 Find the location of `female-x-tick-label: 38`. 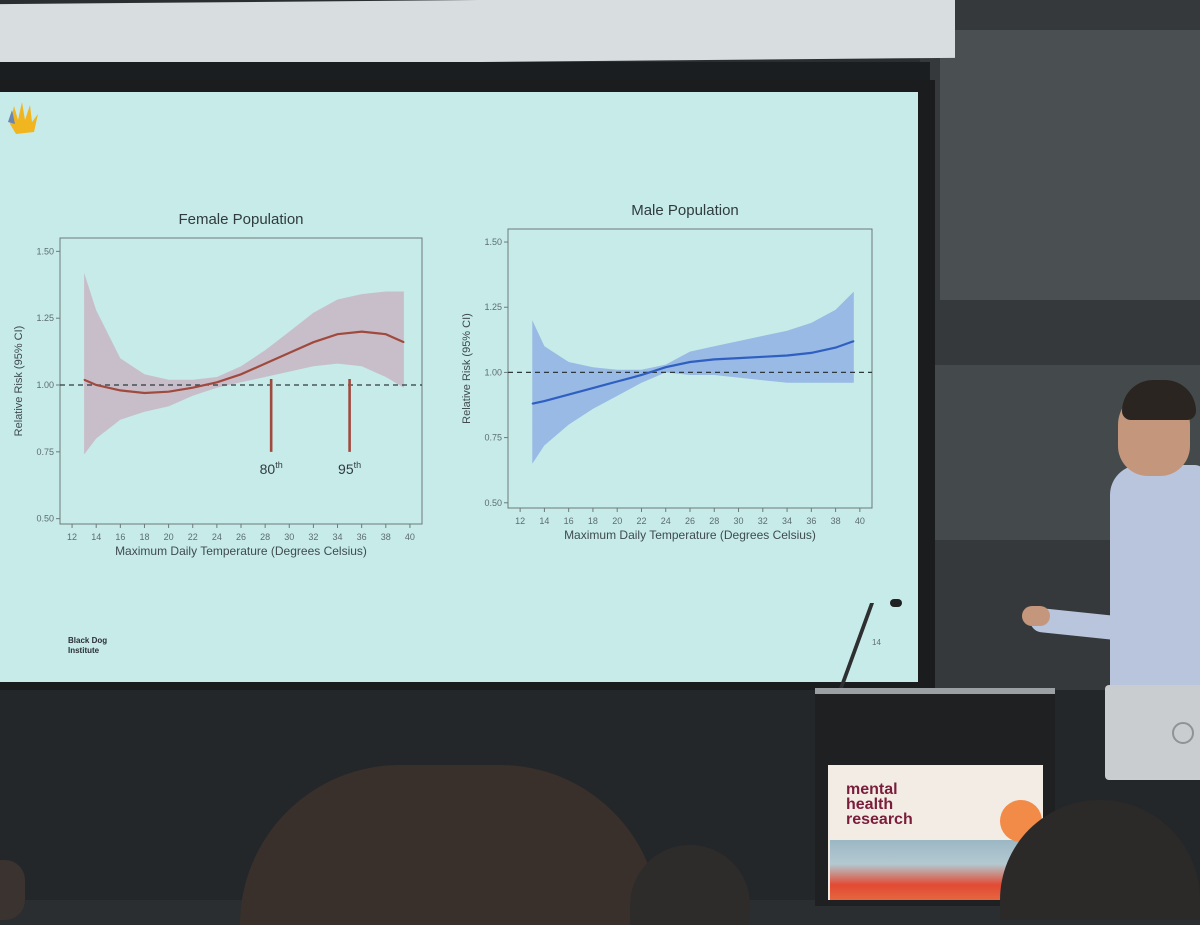

female-x-tick-label: 38 is located at coordinates (386, 537).